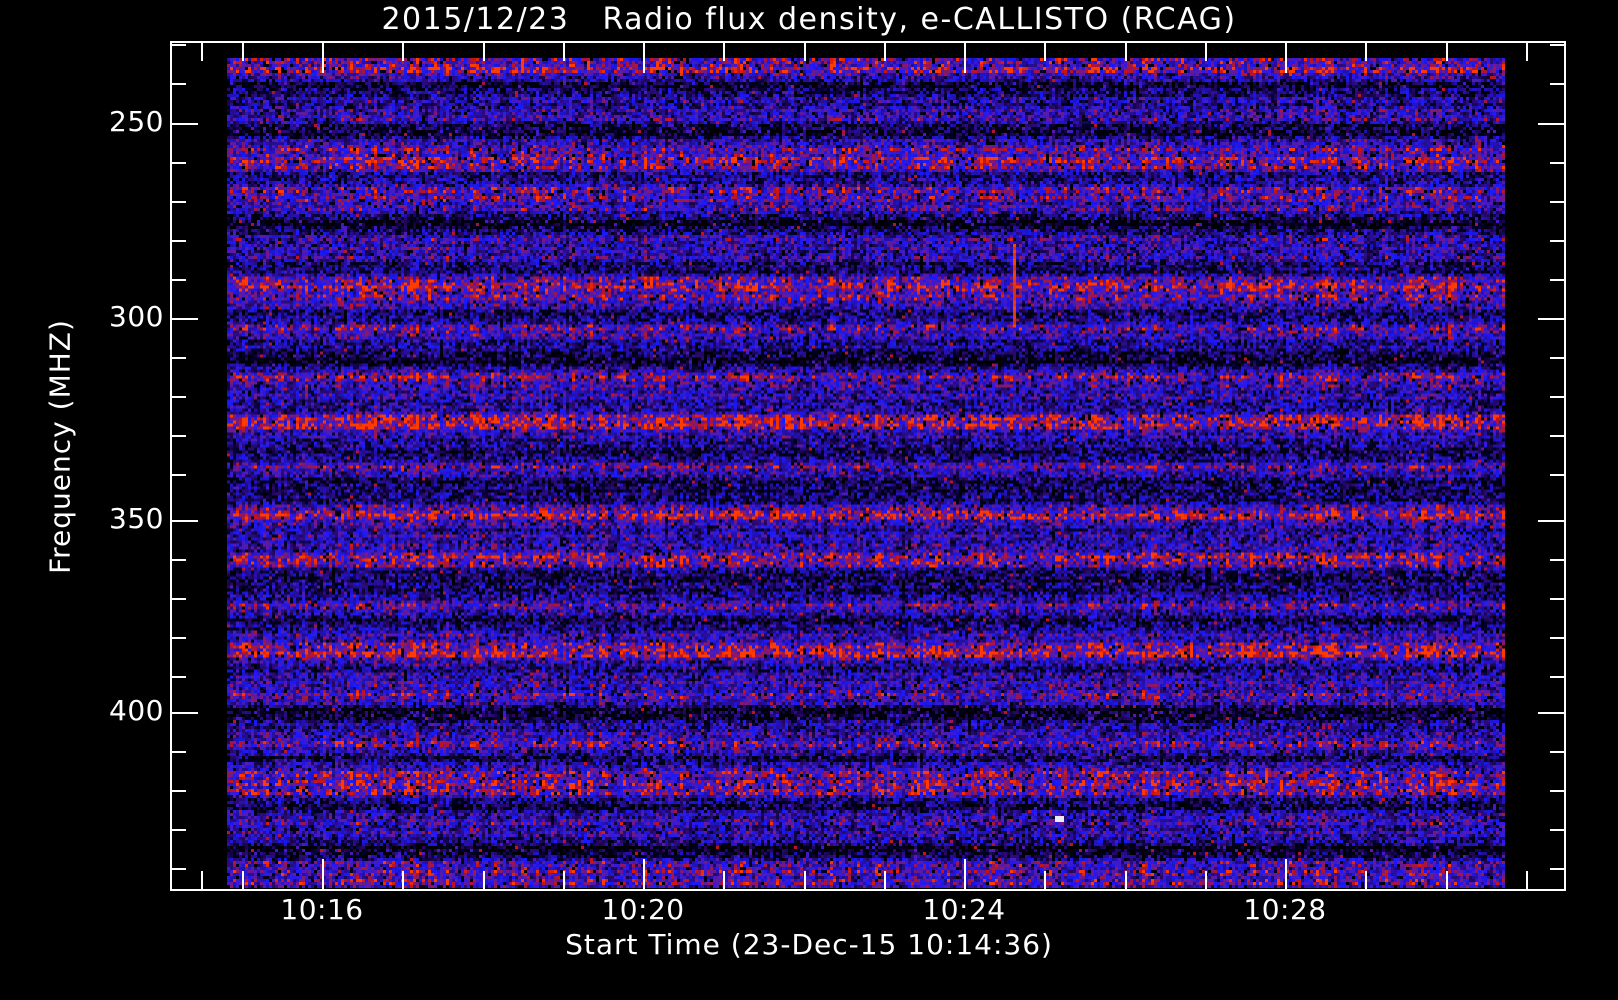 This screenshot has height=1000, width=1618. I want to click on y-tick-label: 350, so click(136, 518).